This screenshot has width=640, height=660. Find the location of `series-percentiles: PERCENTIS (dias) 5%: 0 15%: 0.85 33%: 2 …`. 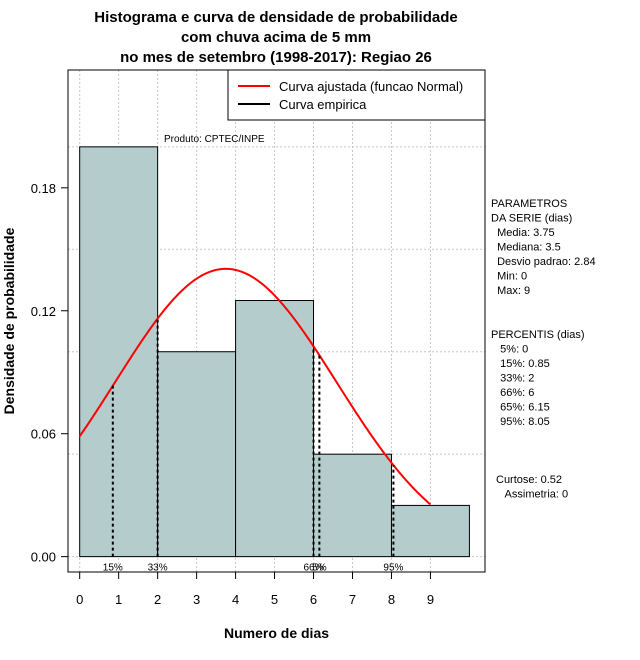

series-percentiles: PERCENTIS (dias) 5%: 0 15%: 0.85 33%: 2 … is located at coordinates (538, 378).